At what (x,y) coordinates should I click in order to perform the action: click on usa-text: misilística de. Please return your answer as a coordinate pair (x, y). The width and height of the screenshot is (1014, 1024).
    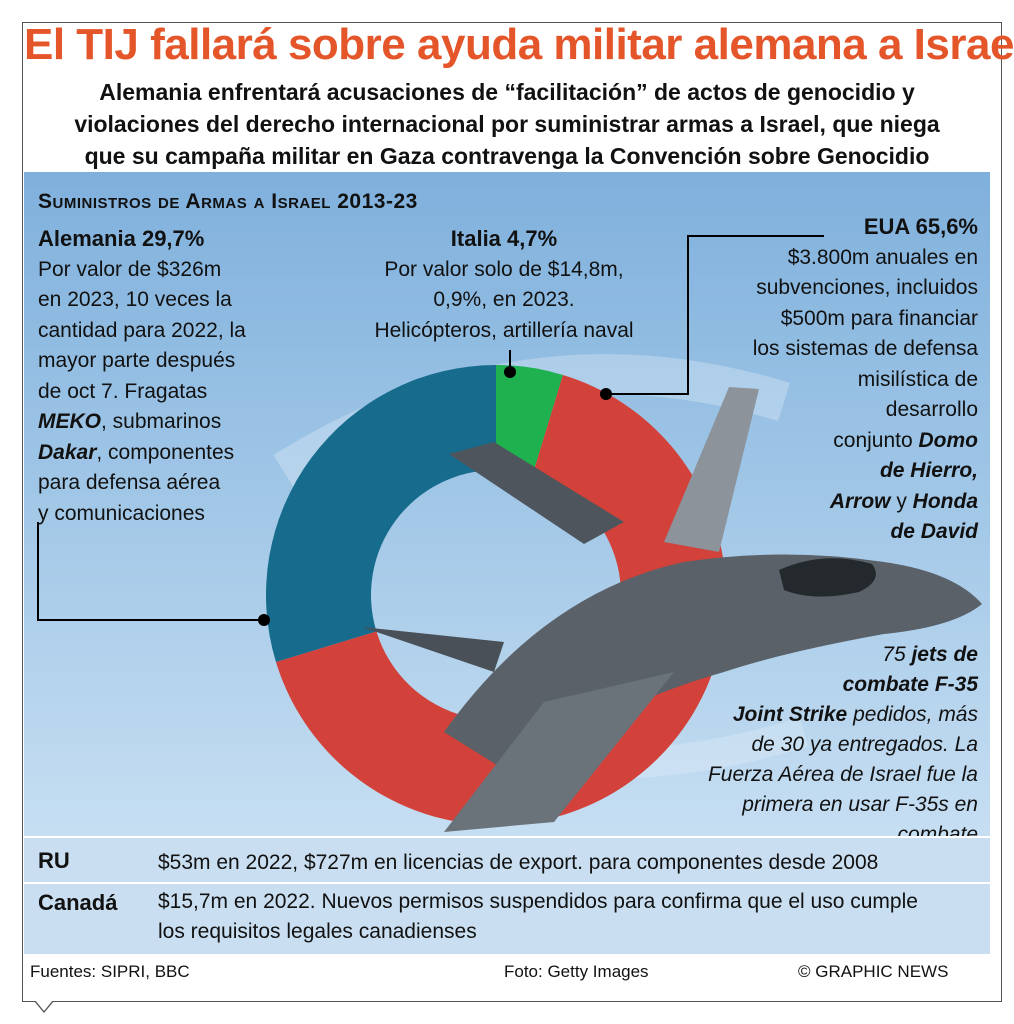
    Looking at the image, I should click on (917, 379).